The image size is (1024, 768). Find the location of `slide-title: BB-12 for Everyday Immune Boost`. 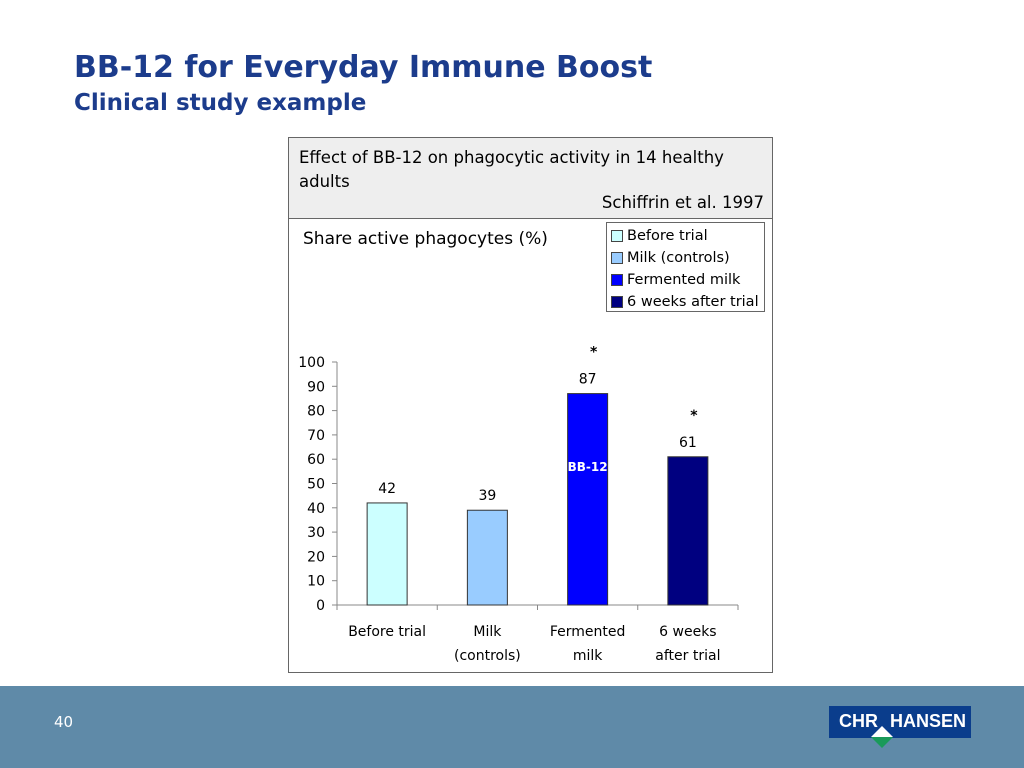

slide-title: BB-12 for Everyday Immune Boost is located at coordinates (363, 67).